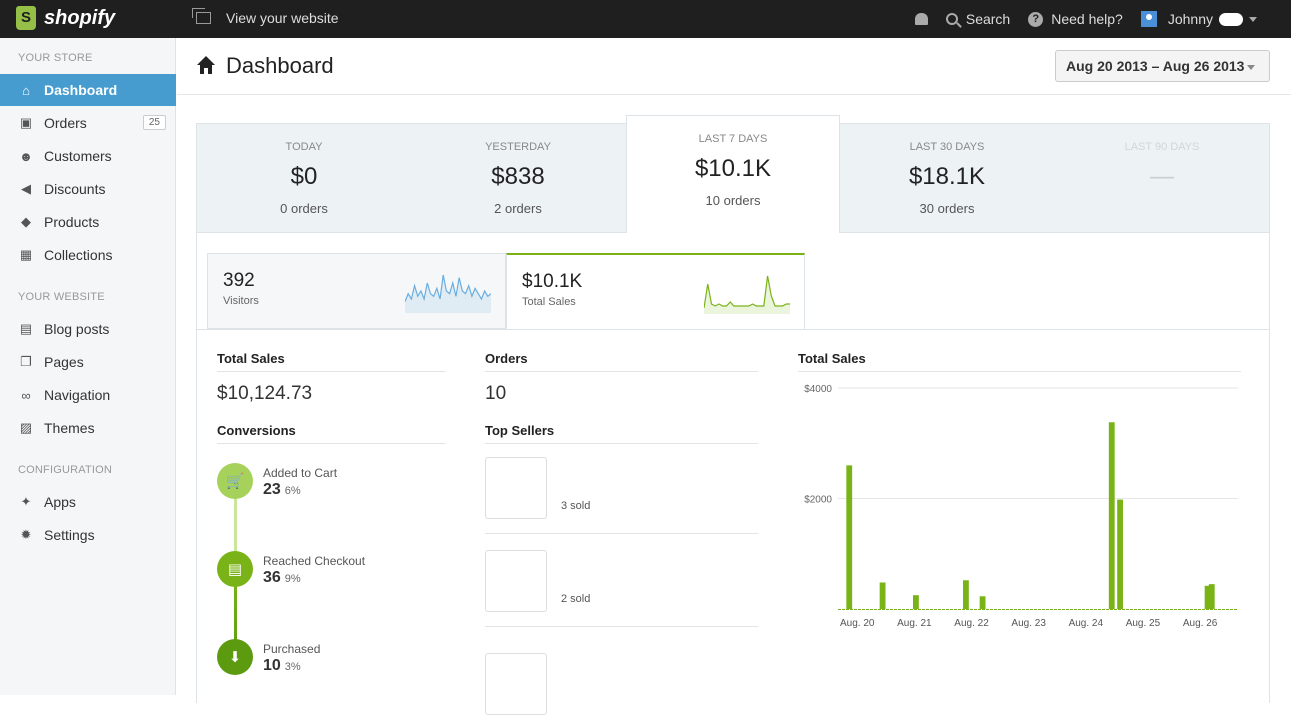 The width and height of the screenshot is (1291, 715). Describe the element at coordinates (506, 358) in the screenshot. I see `orders-heading: Orders` at that location.